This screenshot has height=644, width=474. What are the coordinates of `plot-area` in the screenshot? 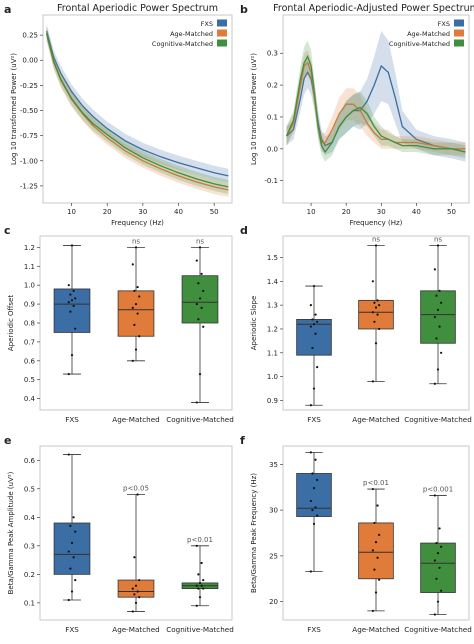 It's located at (137, 110).